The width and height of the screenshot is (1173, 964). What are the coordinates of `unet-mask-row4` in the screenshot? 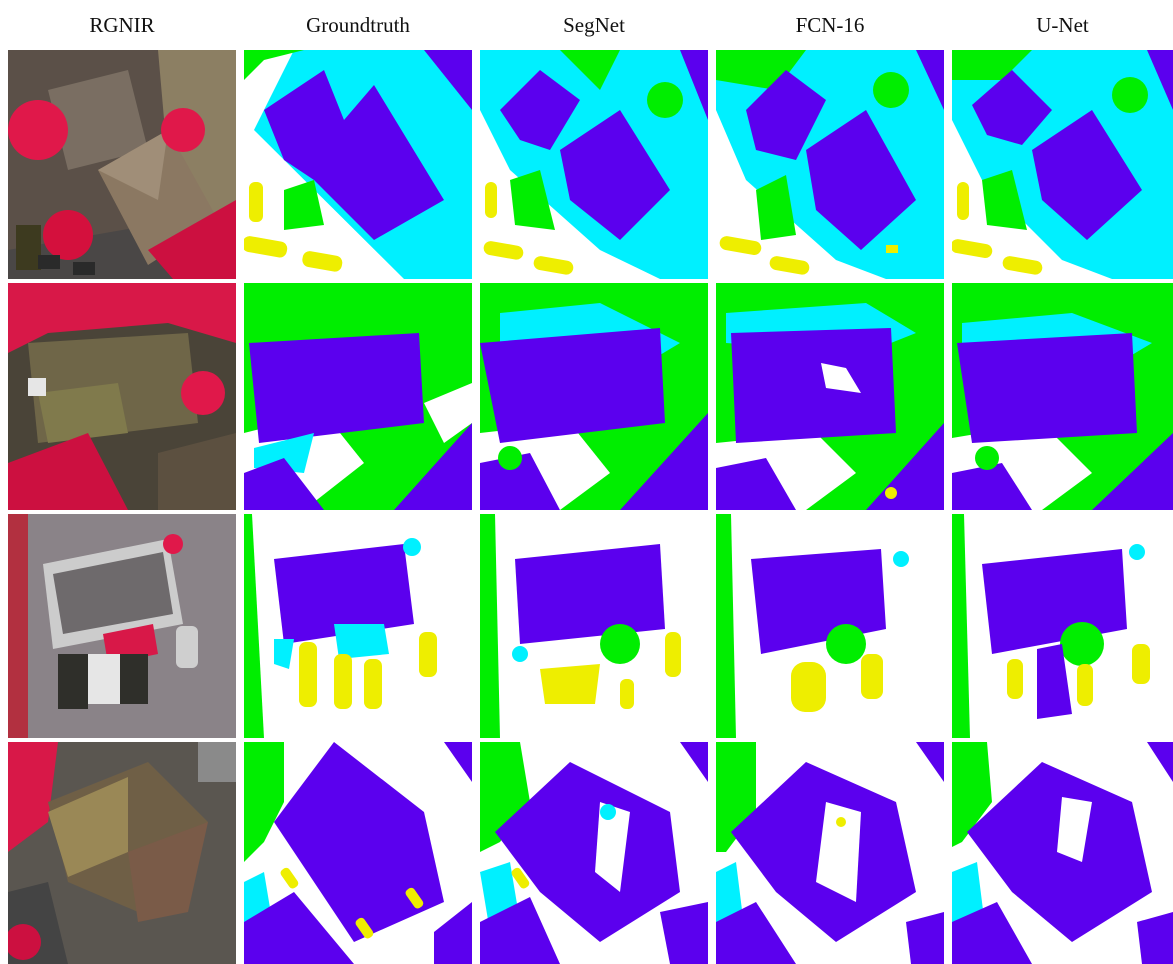 It's located at (1062, 853).